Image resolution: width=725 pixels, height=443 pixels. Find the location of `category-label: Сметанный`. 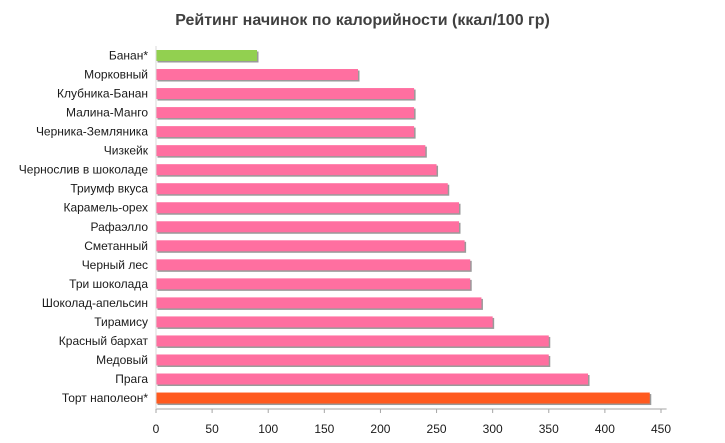

category-label: Сметанный is located at coordinates (116, 246).